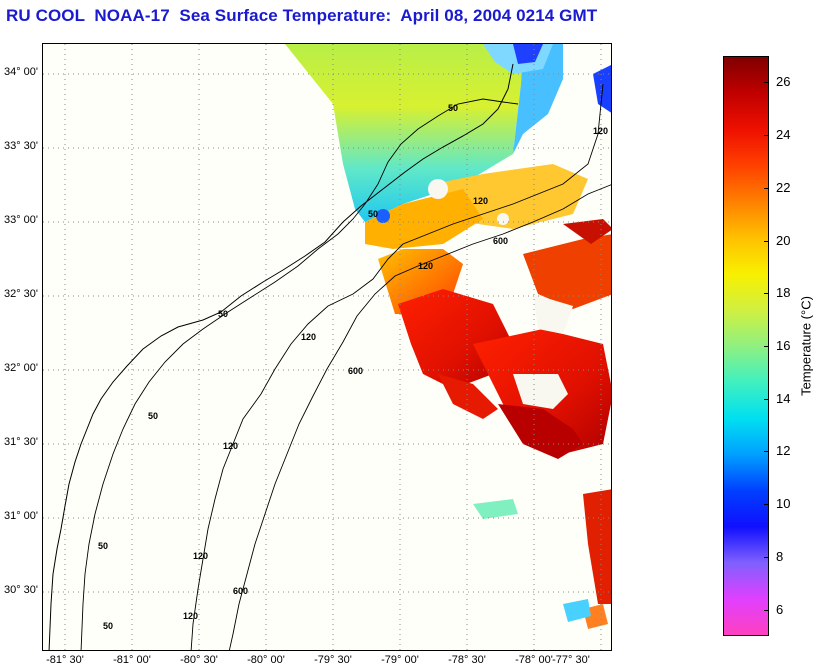  What do you see at coordinates (806, 346) in the screenshot?
I see `colorbar-label: Temperature (°C)` at bounding box center [806, 346].